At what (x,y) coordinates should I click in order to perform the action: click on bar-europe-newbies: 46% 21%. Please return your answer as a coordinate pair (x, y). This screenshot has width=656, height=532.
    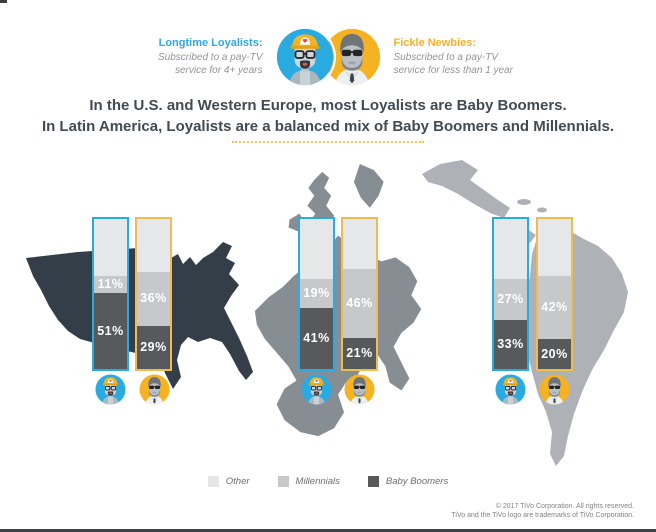
    Looking at the image, I should click on (359, 294).